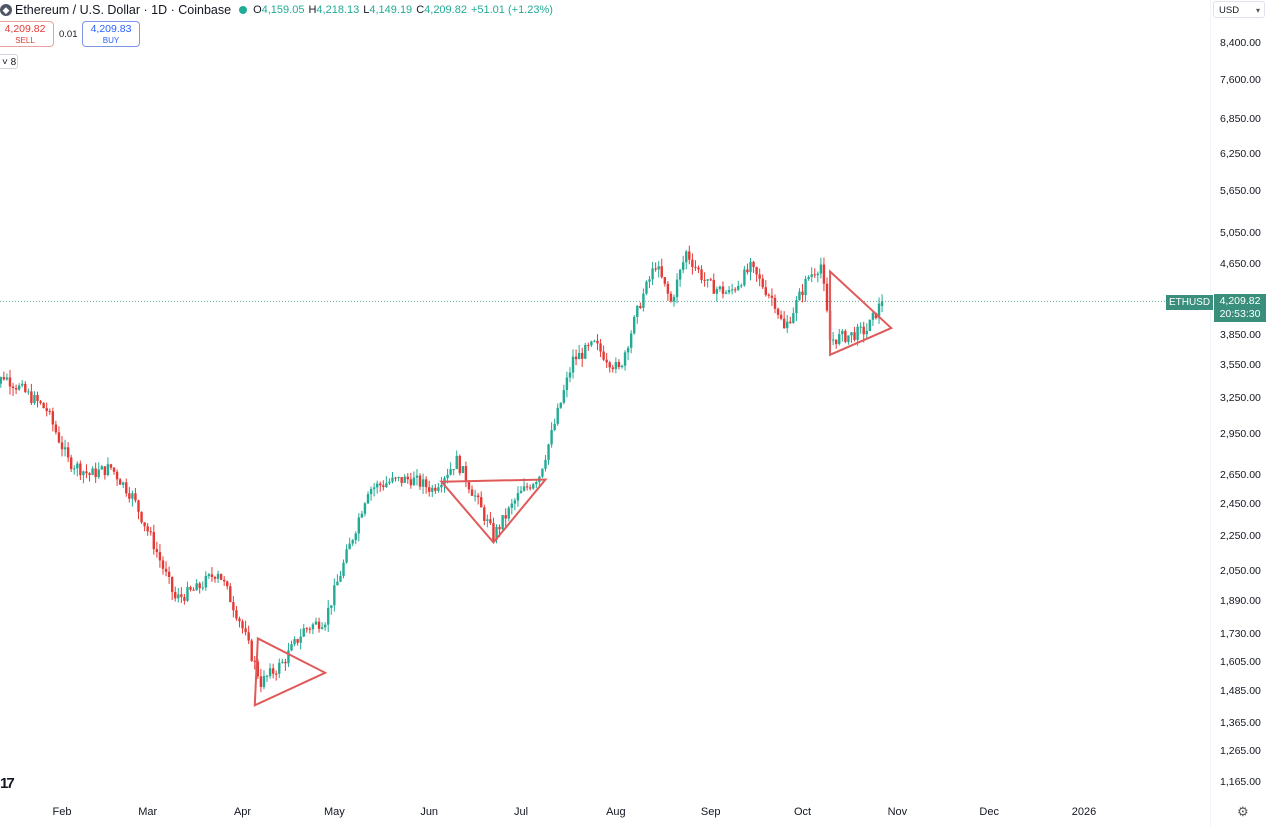  What do you see at coordinates (1239, 9) in the screenshot?
I see `currency-select: USD ▾` at bounding box center [1239, 9].